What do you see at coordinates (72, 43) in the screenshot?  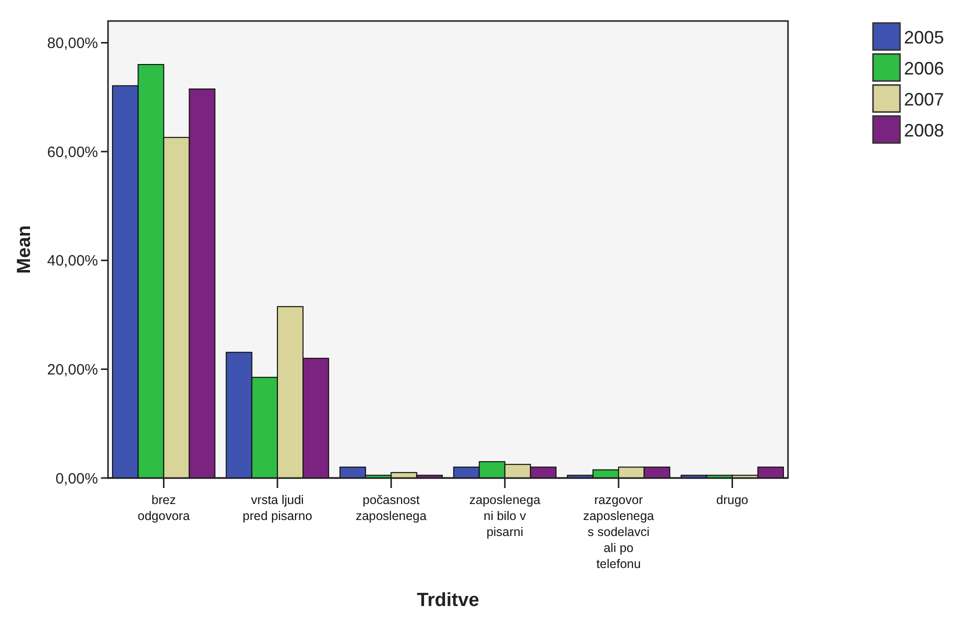 I see `y-tick-label: 80,00%` at bounding box center [72, 43].